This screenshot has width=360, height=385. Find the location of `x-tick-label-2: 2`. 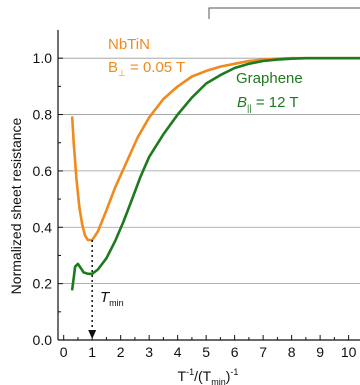

x-tick-label-2: 2 is located at coordinates (121, 352).